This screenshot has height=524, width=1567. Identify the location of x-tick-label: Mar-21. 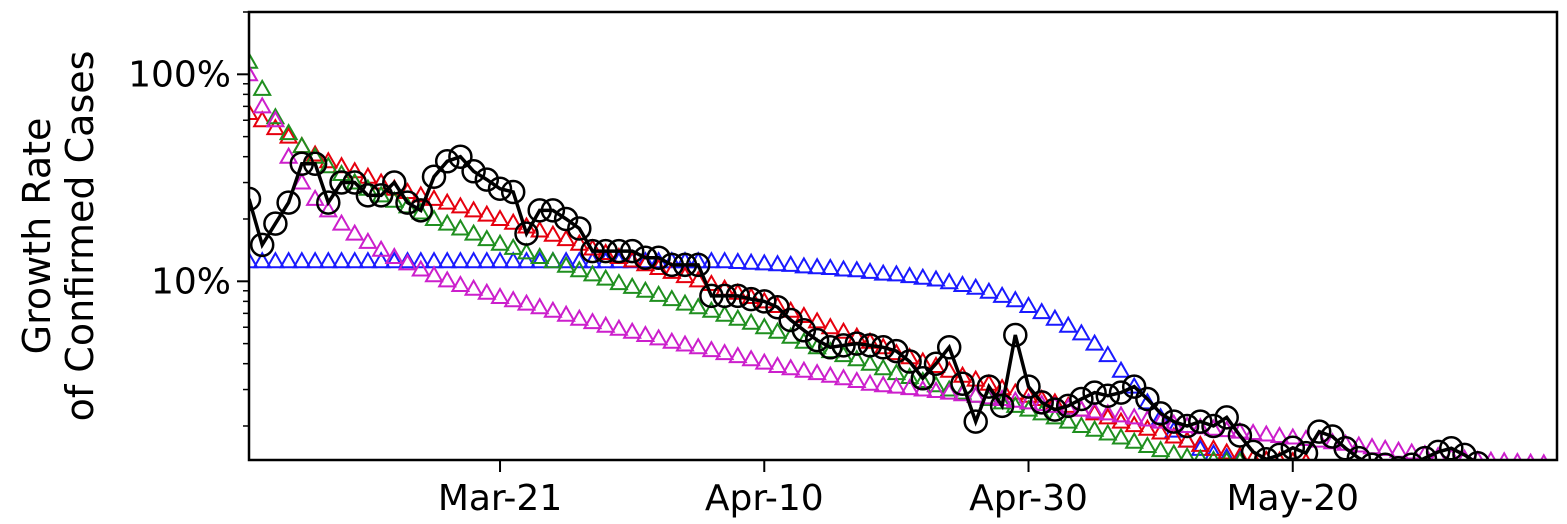
(500, 498).